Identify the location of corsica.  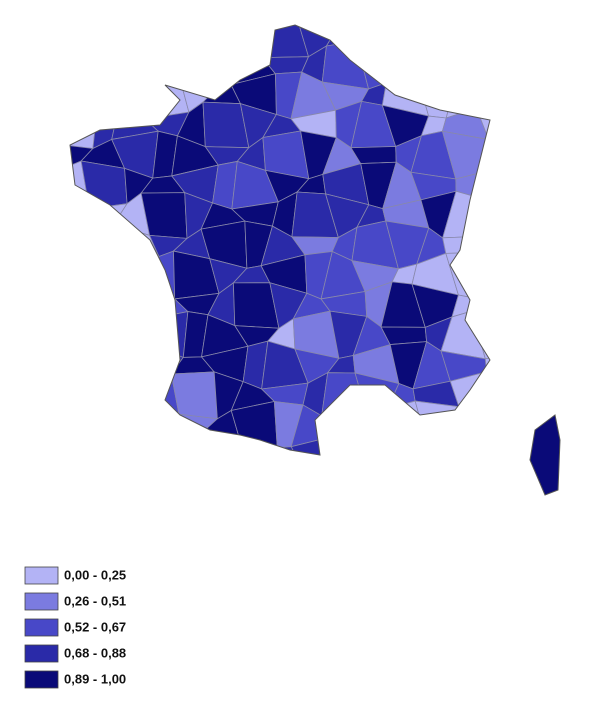
(545, 455).